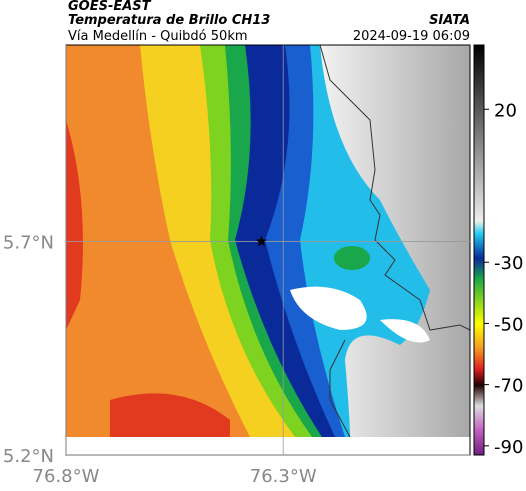  Describe the element at coordinates (66, 476) in the screenshot. I see `x-tick-label: 76.8°W` at that location.